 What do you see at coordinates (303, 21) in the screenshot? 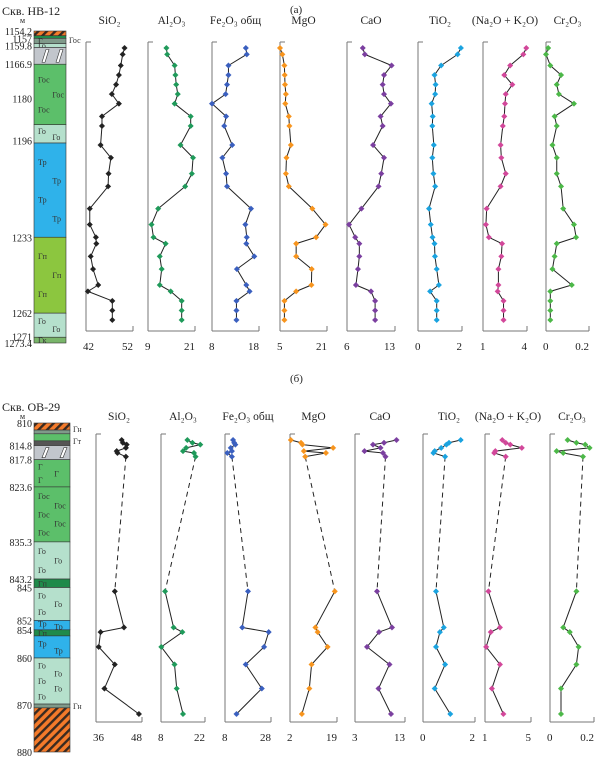
I see `series-title: MgO` at bounding box center [303, 21].